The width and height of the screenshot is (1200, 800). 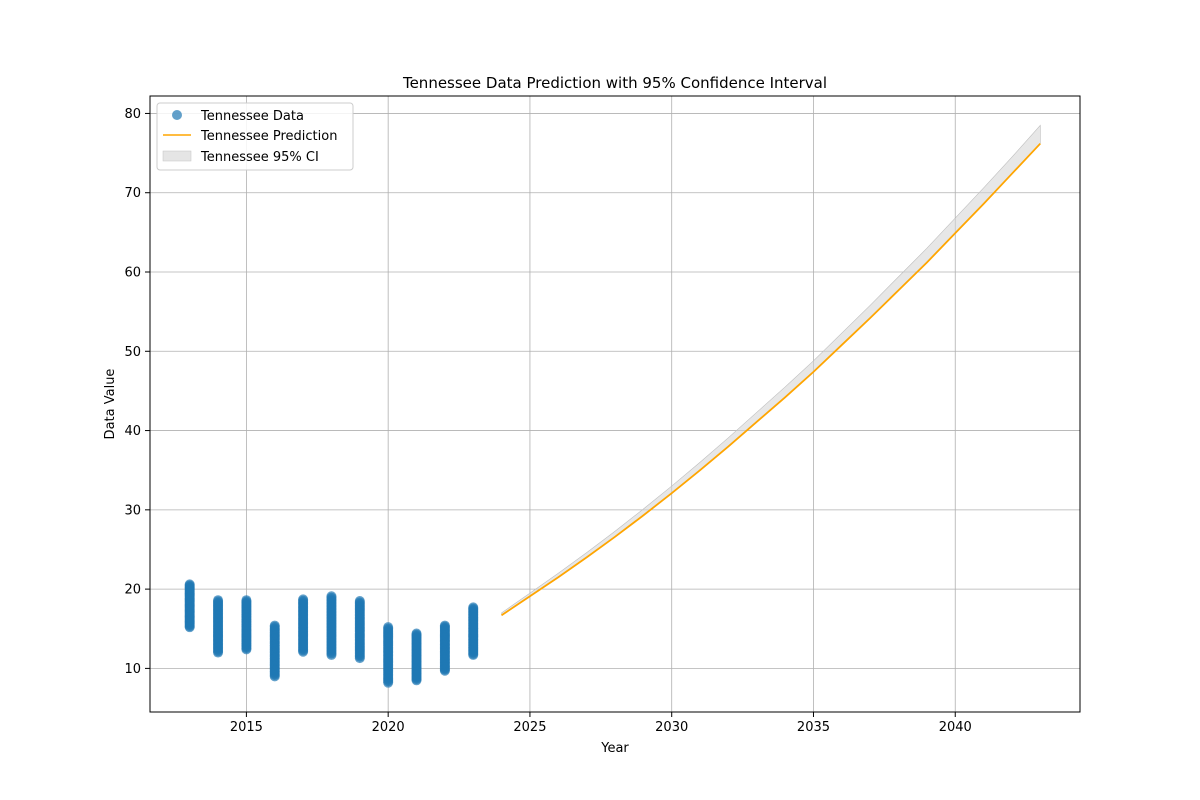 What do you see at coordinates (177, 156) in the screenshot?
I see `legend-marker-ci` at bounding box center [177, 156].